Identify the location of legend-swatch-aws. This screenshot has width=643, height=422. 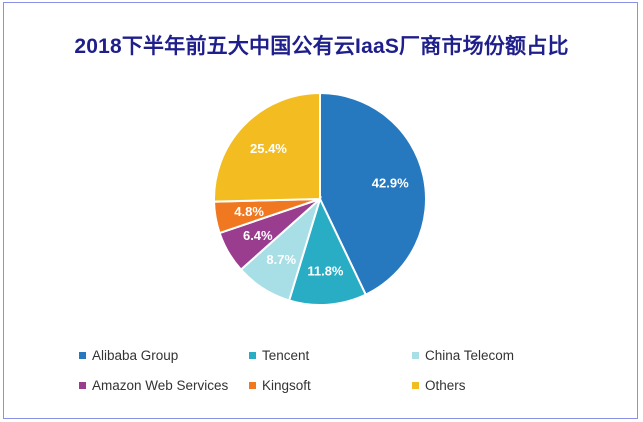
(82, 385).